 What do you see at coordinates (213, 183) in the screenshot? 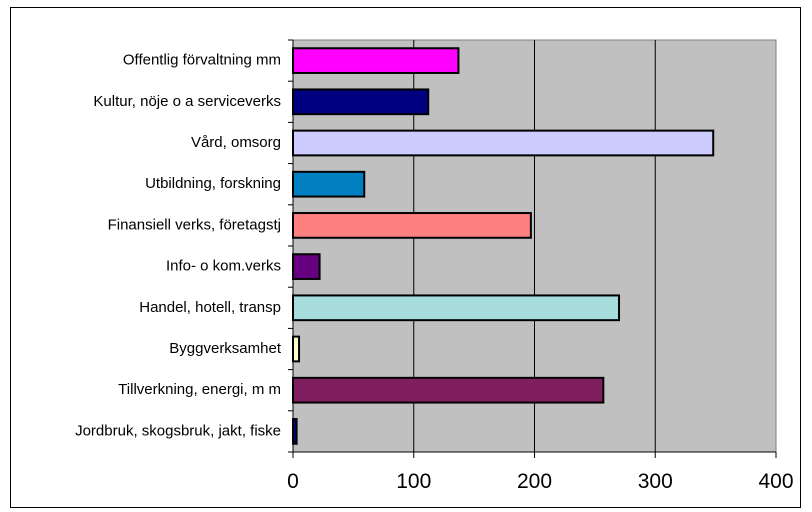
I see `category-label: Utbildning, forskning` at bounding box center [213, 183].